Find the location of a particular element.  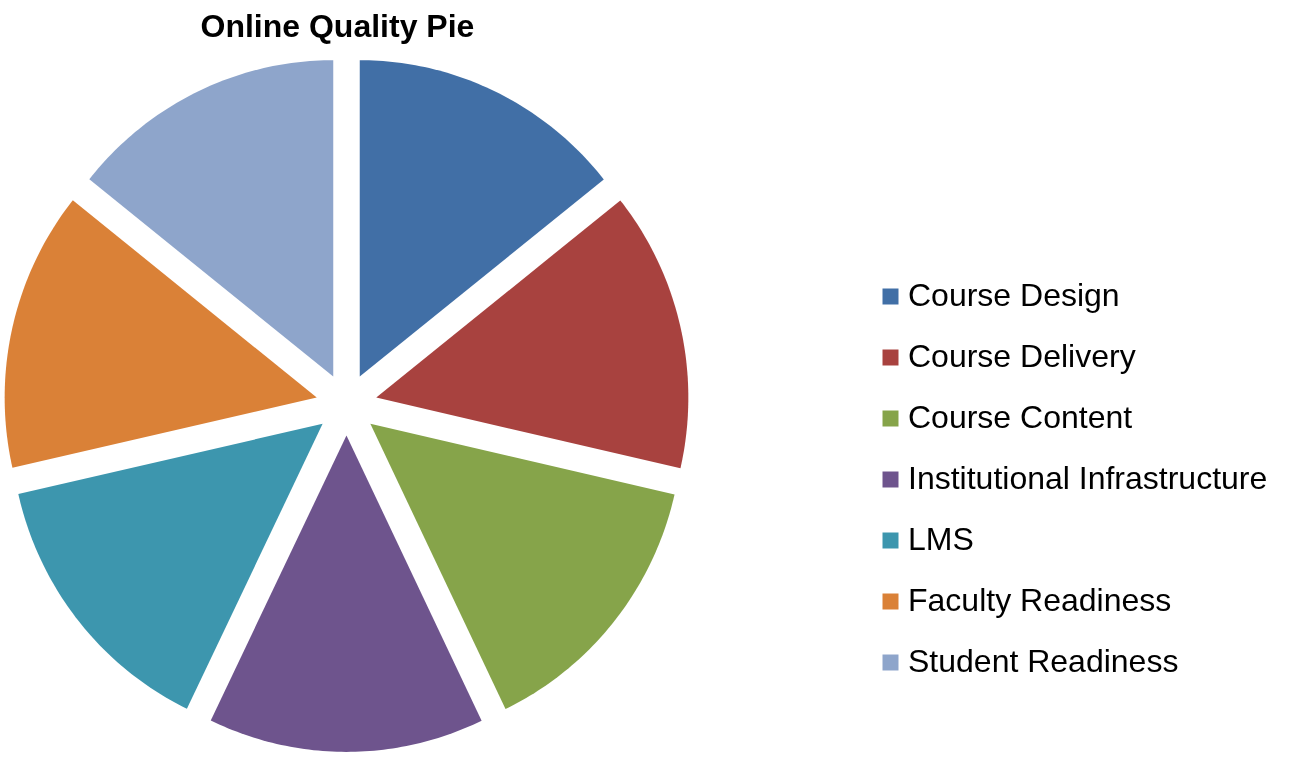

legend-label: Institutional Infrastructure is located at coordinates (1088, 478).